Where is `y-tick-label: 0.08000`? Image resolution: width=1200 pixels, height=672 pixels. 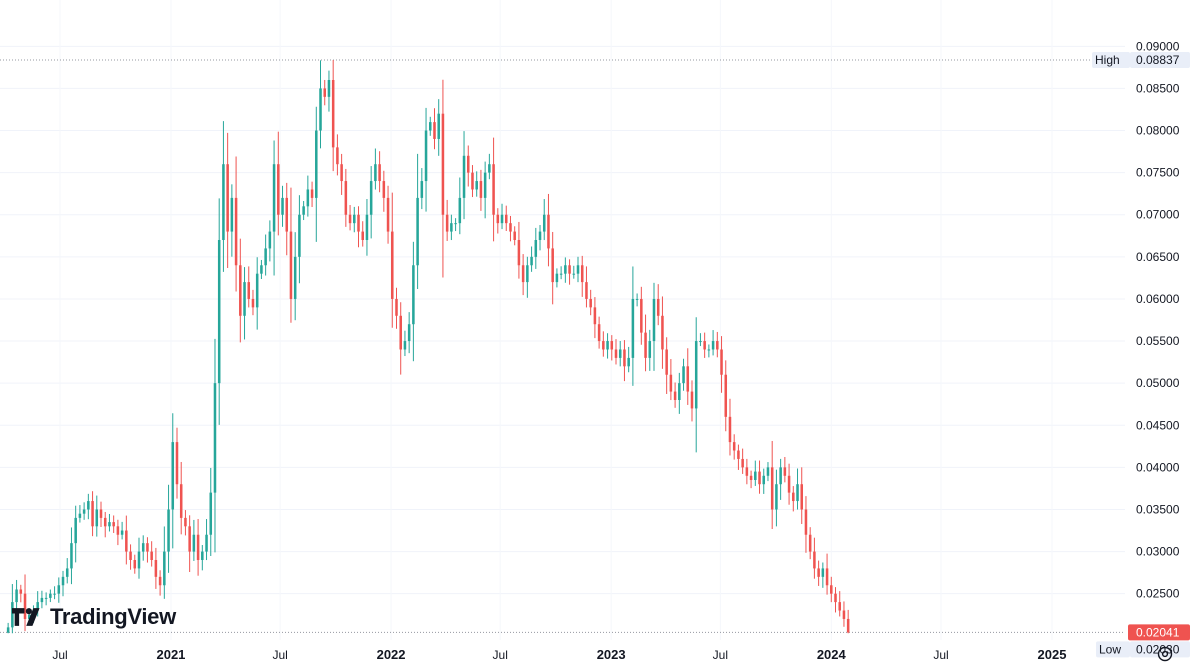 y-tick-label: 0.08000 is located at coordinates (1158, 131).